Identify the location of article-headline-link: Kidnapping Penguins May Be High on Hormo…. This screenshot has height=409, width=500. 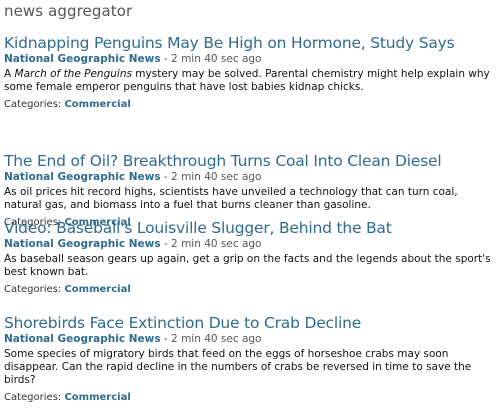
(229, 43).